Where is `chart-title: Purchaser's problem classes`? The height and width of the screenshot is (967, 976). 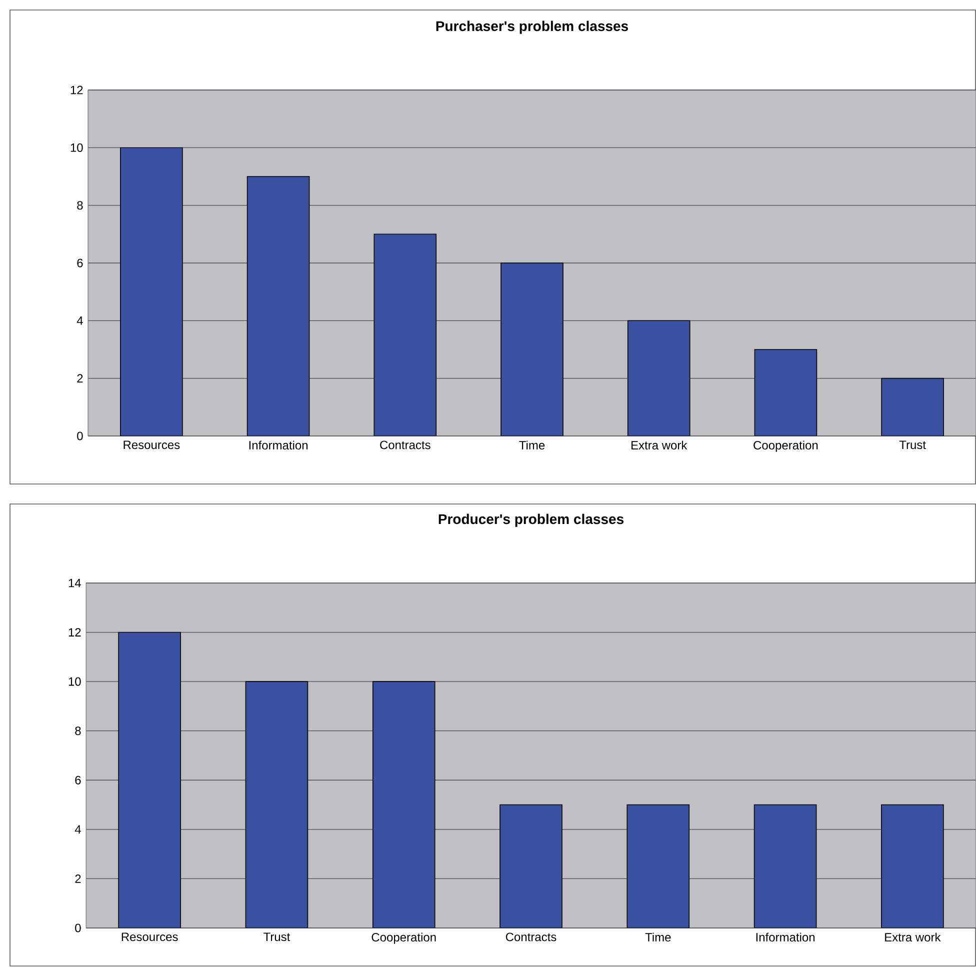
chart-title: Purchaser's problem classes is located at coordinates (532, 27).